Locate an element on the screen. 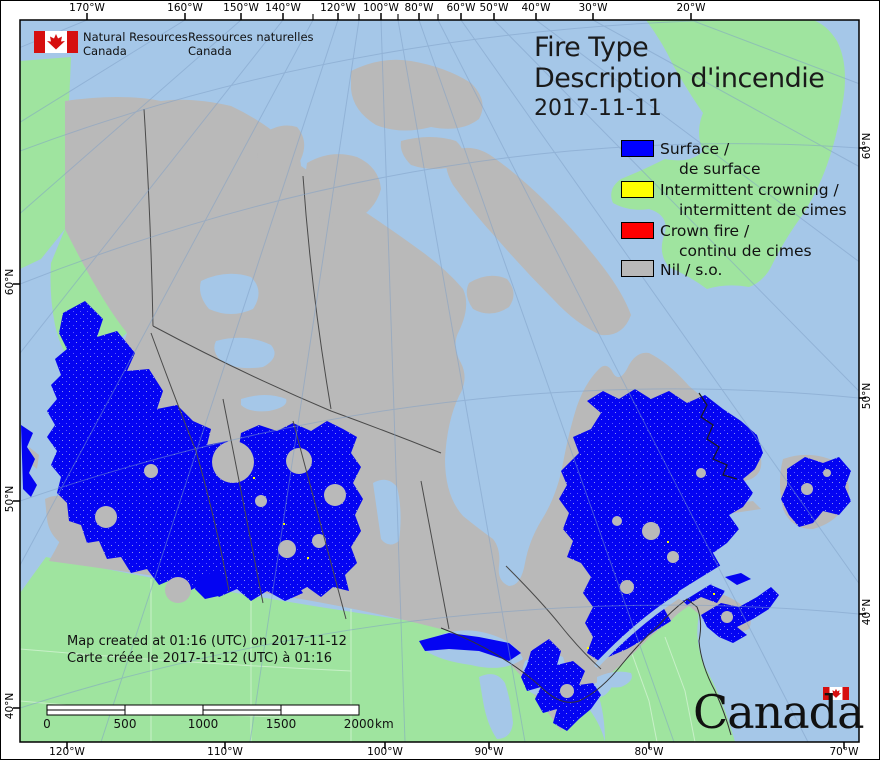  axis-label-right: 40°N is located at coordinates (867, 612).